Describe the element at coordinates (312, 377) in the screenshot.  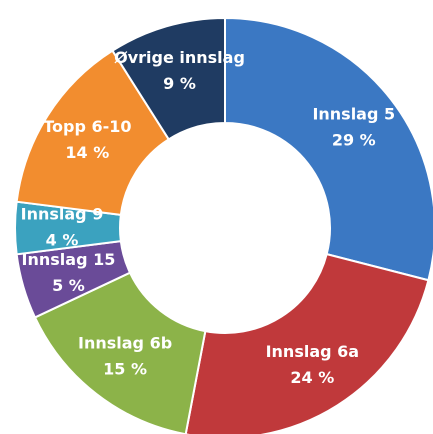
I see `value-label: 24 %` at that location.